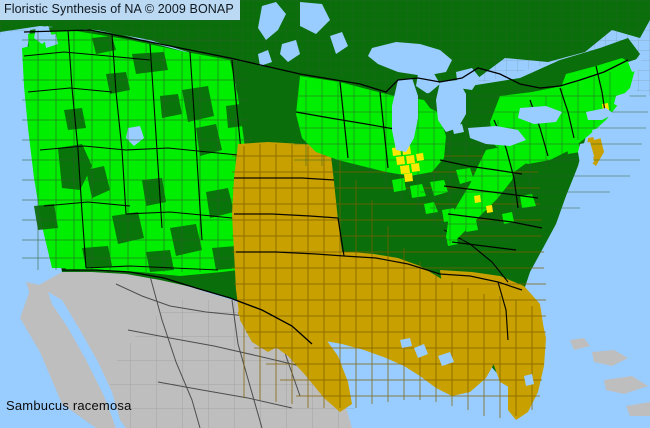 The width and height of the screenshot is (650, 428). What do you see at coordinates (465, 97) in the screenshot?
I see `great-lakes` at bounding box center [465, 97].